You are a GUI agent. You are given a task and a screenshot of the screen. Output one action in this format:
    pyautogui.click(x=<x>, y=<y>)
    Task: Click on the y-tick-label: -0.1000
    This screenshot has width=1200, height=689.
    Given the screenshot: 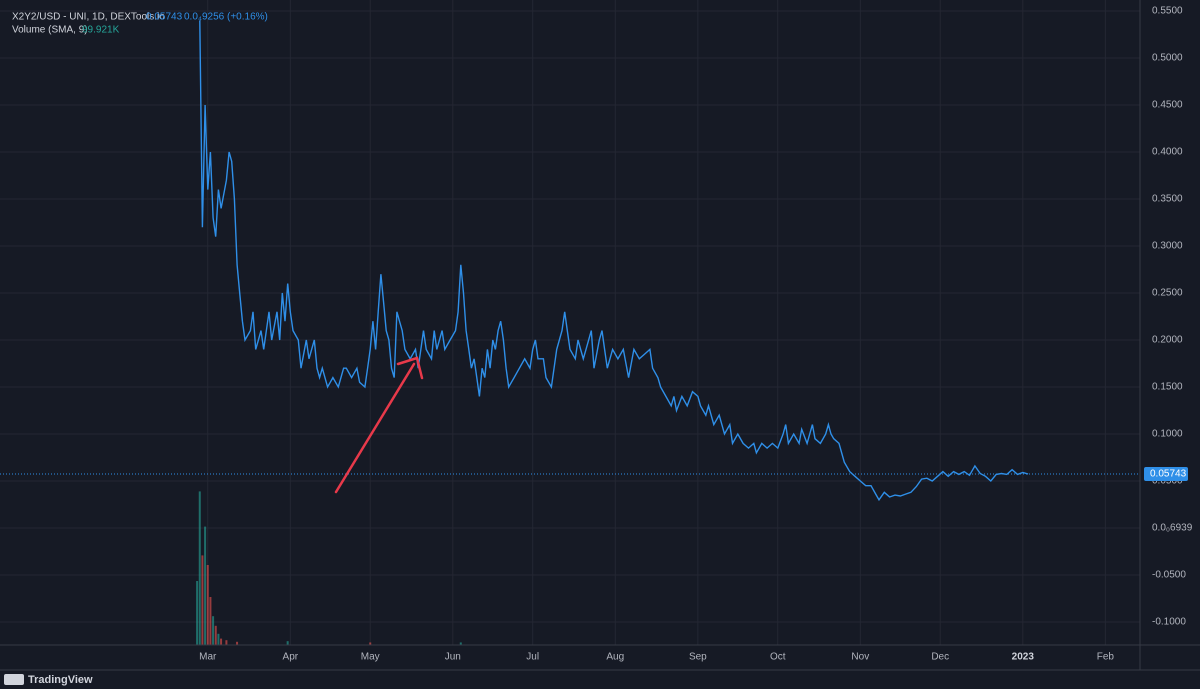 What is the action you would take?
    pyautogui.click(x=1169, y=622)
    